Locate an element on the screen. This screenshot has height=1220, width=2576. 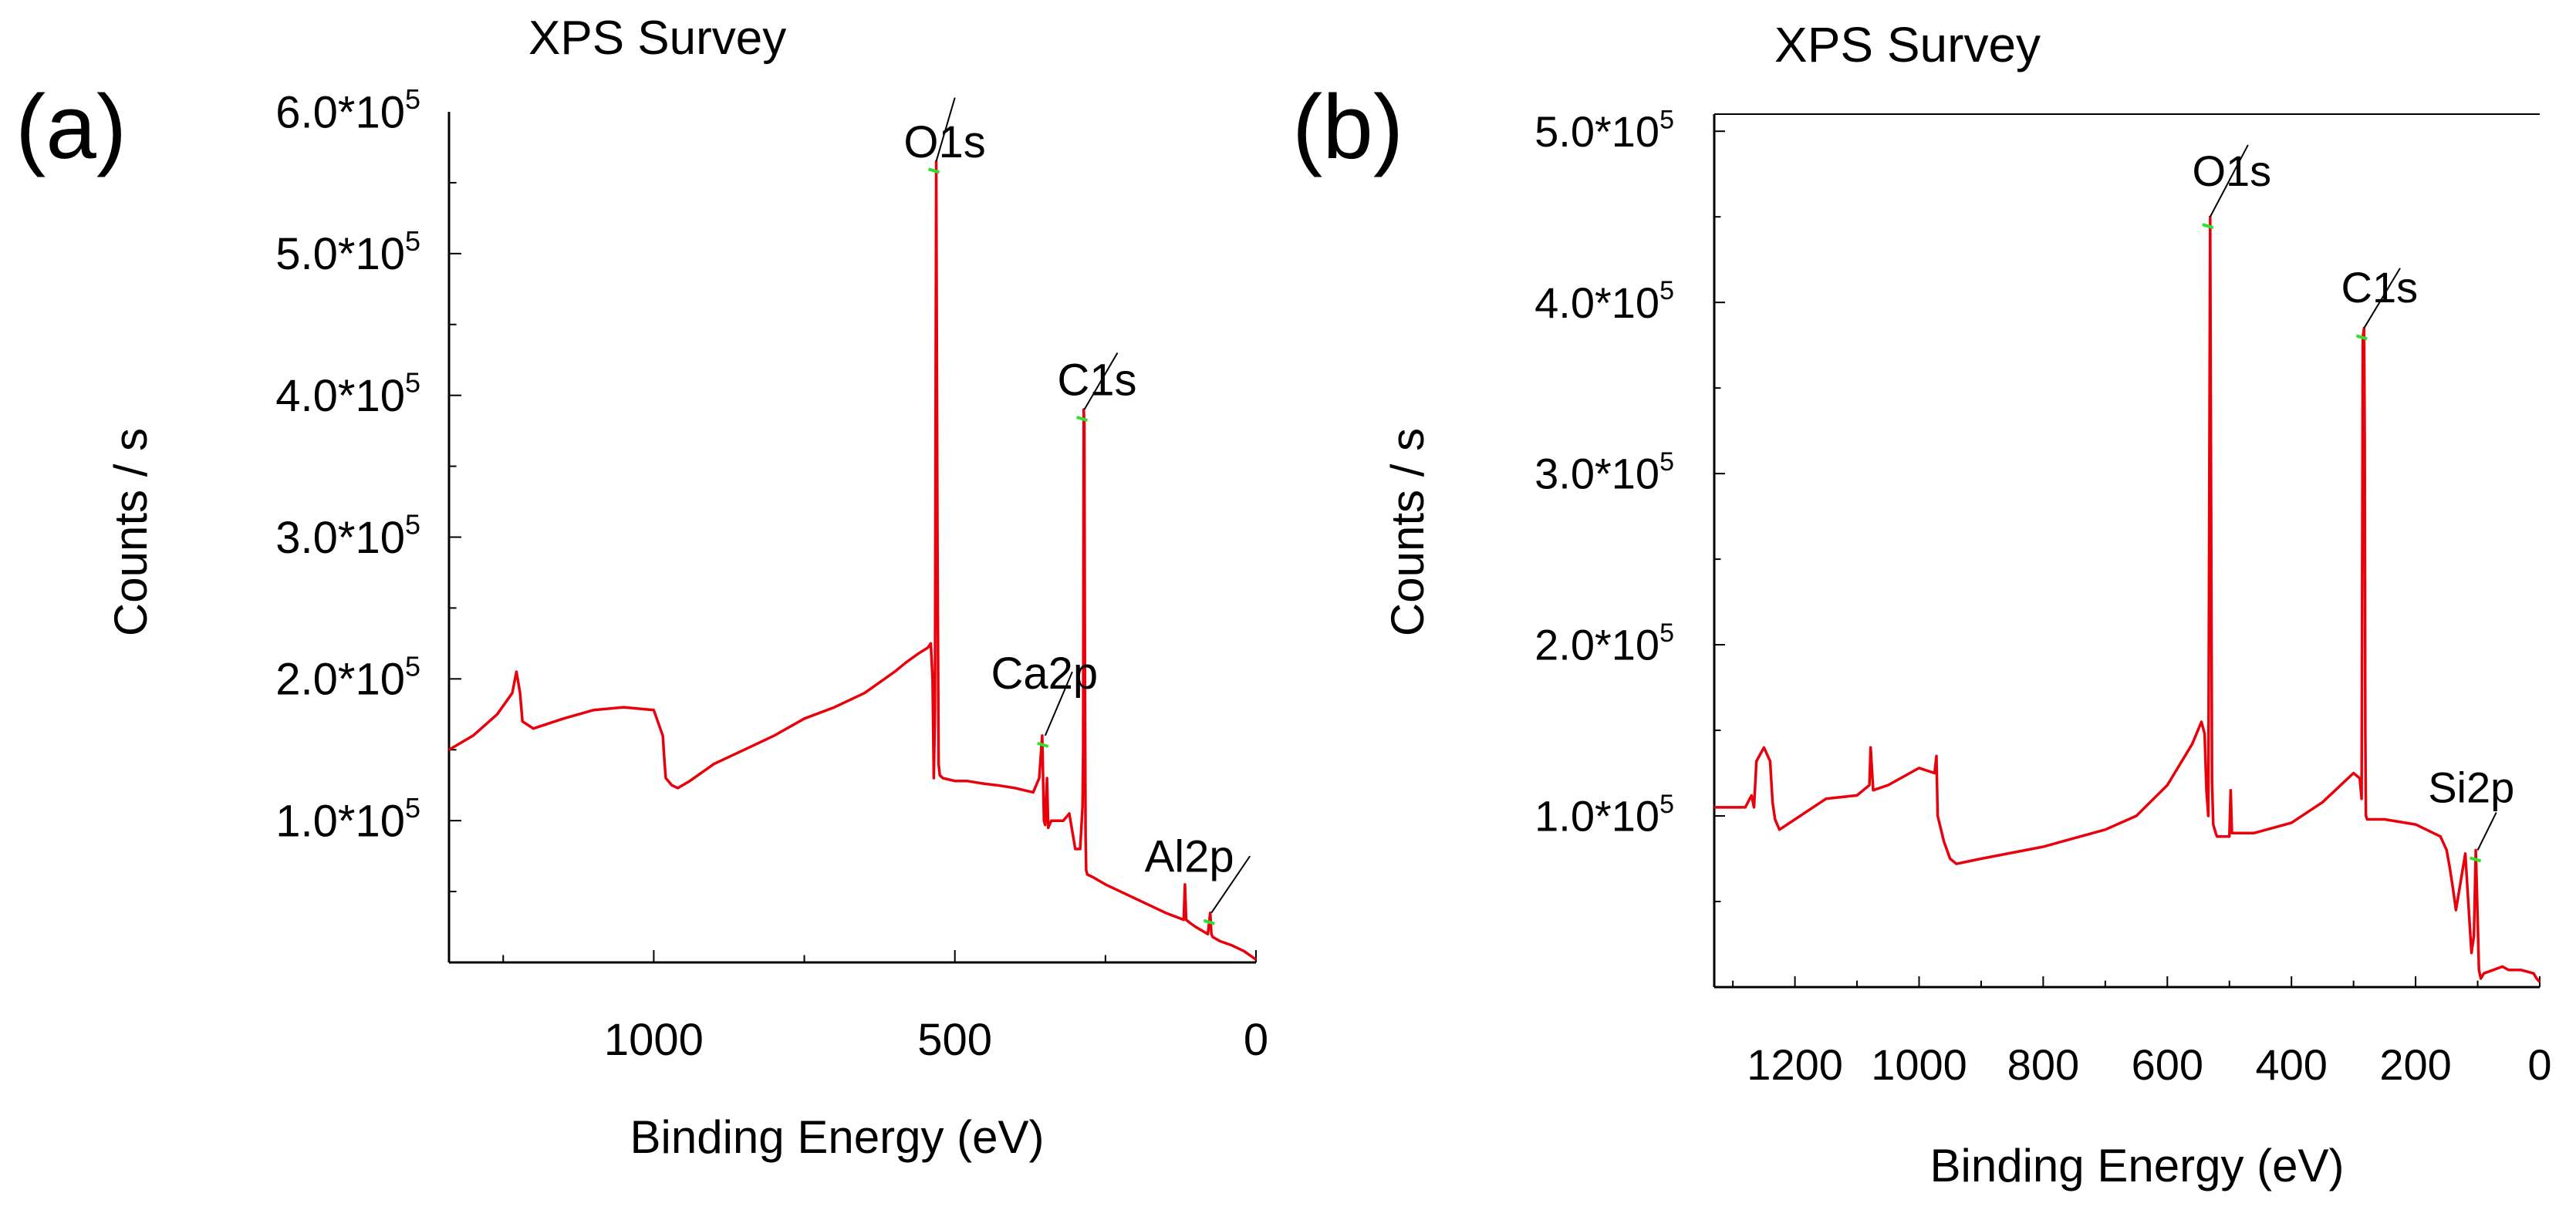
y-tick-label: 6.0*105 is located at coordinates (347, 110).